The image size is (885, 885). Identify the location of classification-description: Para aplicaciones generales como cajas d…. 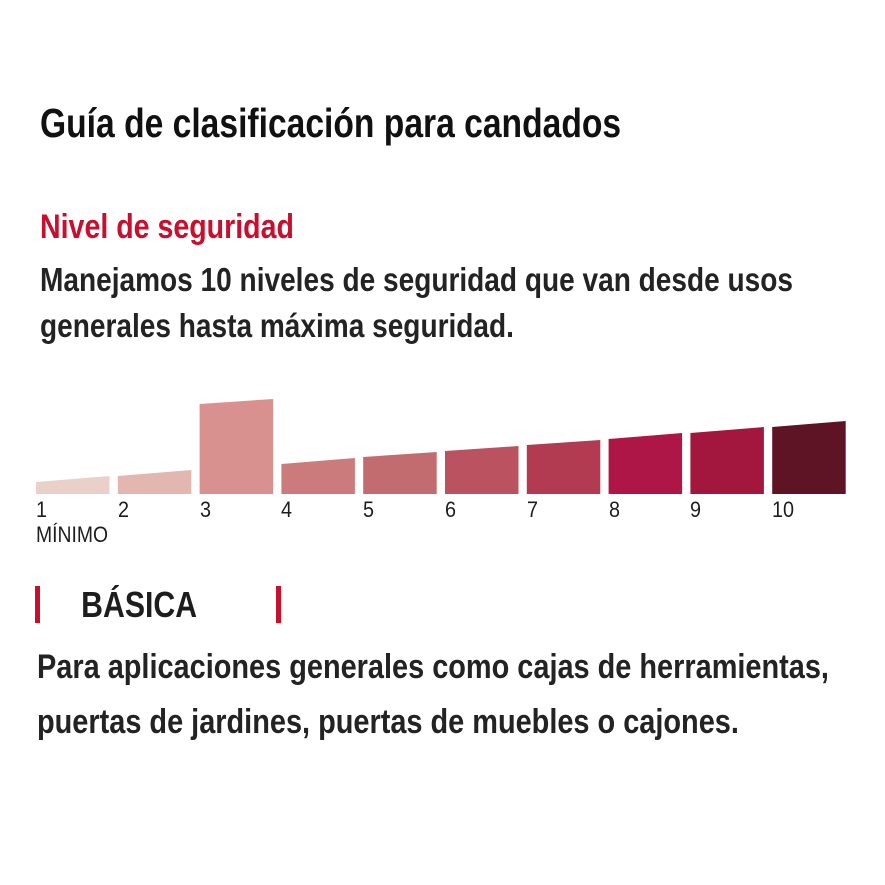
(433, 695).